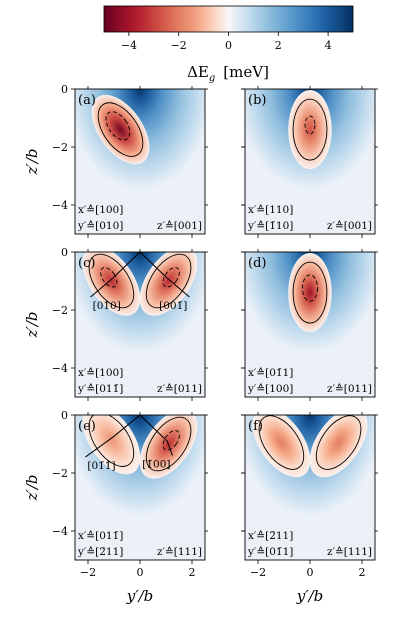 The width and height of the screenshot is (415, 619). I want to click on colorbar: −4 −2 0 2 4 ΔEg [meV], so click(228, 44).